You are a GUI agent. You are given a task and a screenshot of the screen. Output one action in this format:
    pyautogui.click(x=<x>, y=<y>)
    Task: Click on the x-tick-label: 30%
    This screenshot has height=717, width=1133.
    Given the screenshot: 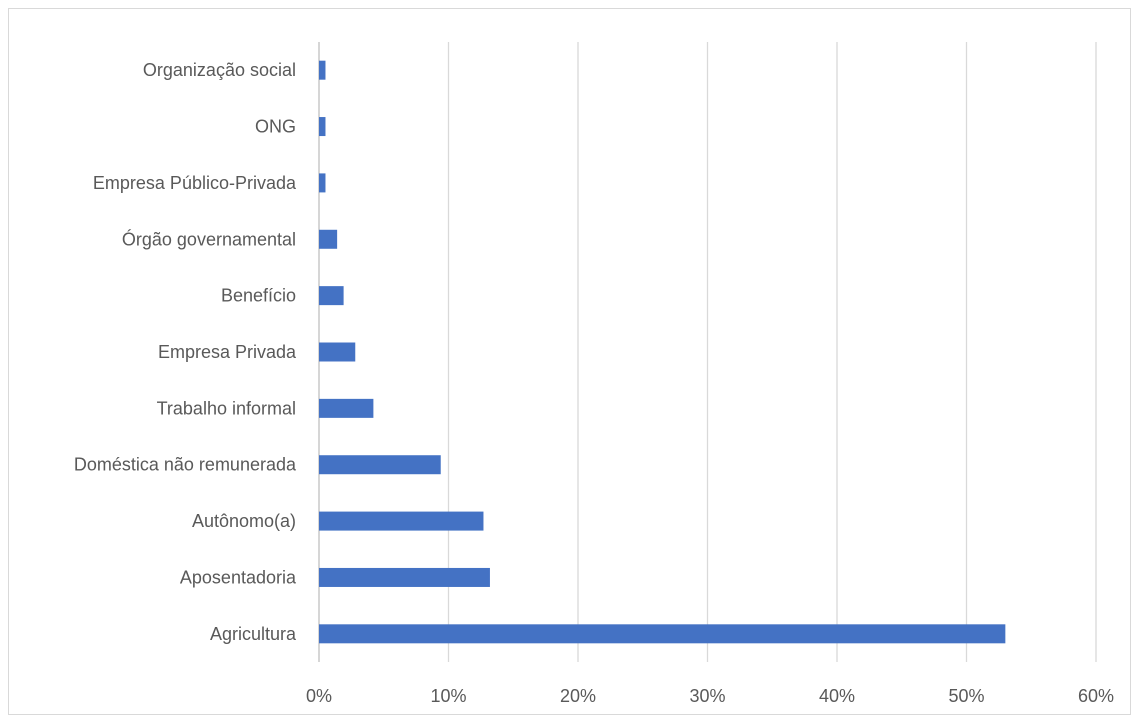 What is the action you would take?
    pyautogui.click(x=707, y=696)
    